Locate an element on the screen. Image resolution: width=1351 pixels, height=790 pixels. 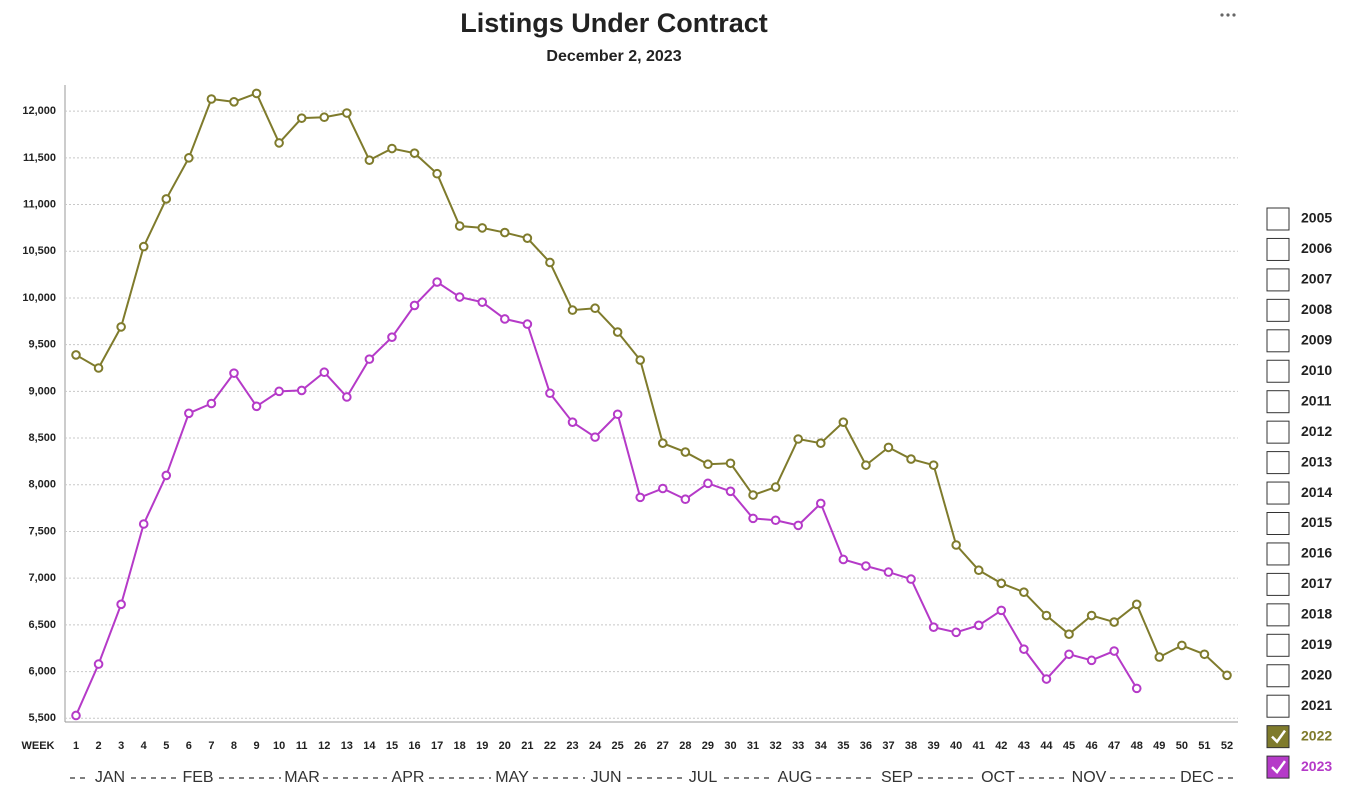
legend-label: 2017 is located at coordinates (1316, 583).